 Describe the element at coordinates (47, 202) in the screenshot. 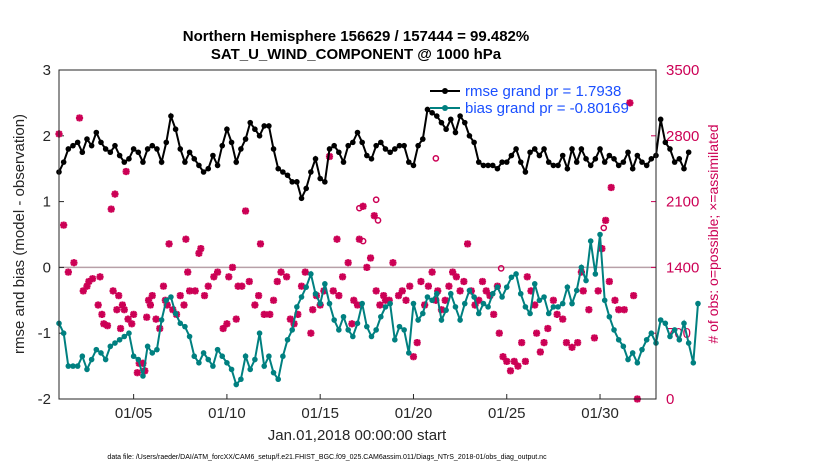

I see `y-tick-label: 1` at that location.